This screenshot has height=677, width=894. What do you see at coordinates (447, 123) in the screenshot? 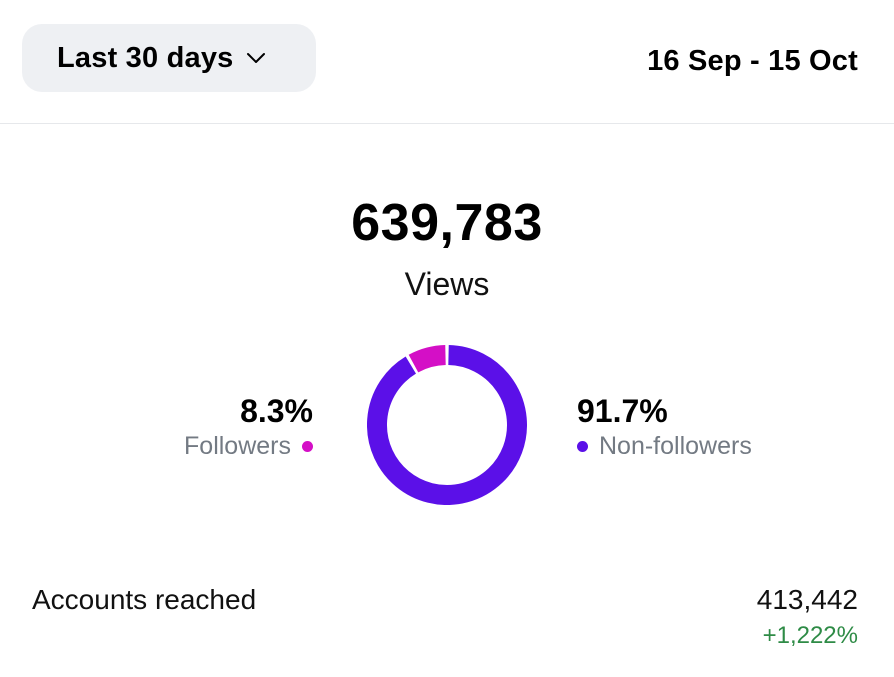
I see `header-divider` at bounding box center [447, 123].